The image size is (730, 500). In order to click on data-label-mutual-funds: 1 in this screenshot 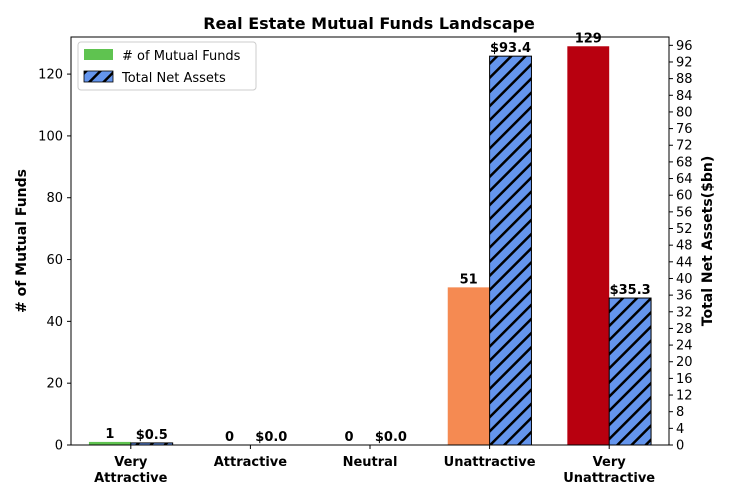, I will do `click(109, 434)`.